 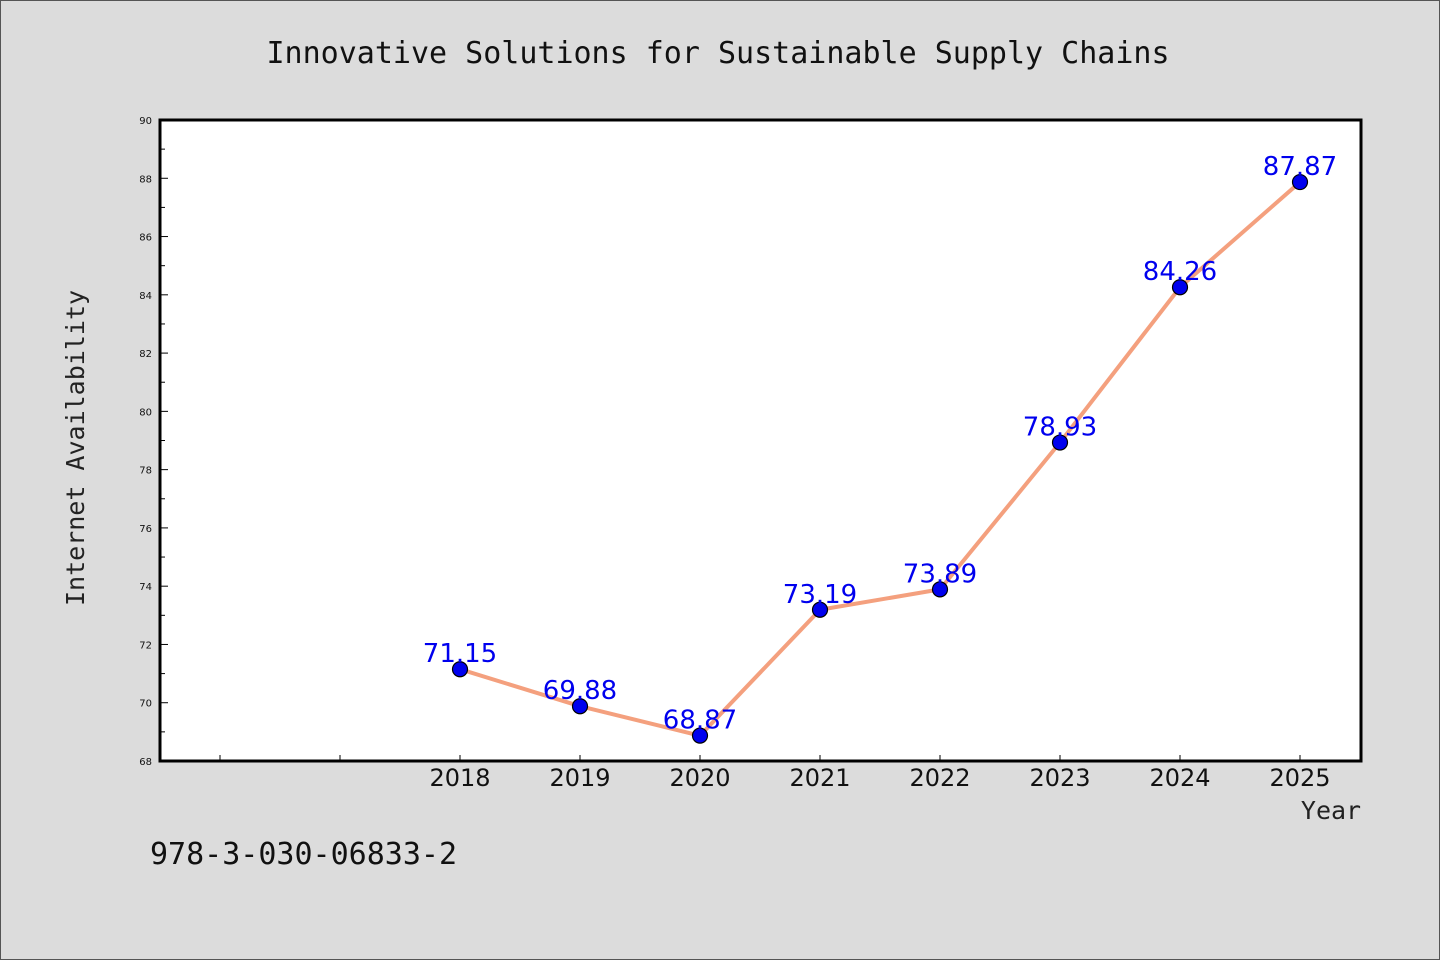 I want to click on isbn-footnote: 978-3-030-06833-2, so click(x=303, y=854).